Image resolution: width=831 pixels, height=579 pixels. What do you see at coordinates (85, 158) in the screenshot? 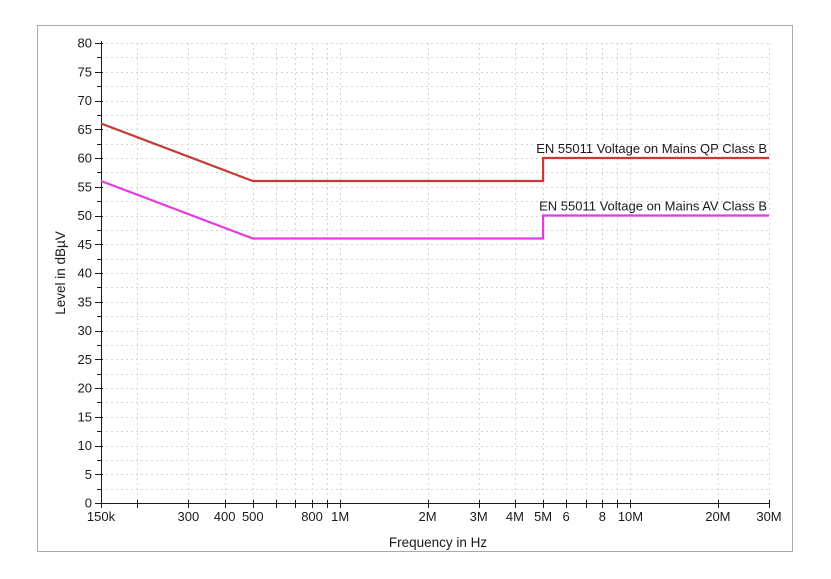
I see `y-tick-label: 60` at bounding box center [85, 158].